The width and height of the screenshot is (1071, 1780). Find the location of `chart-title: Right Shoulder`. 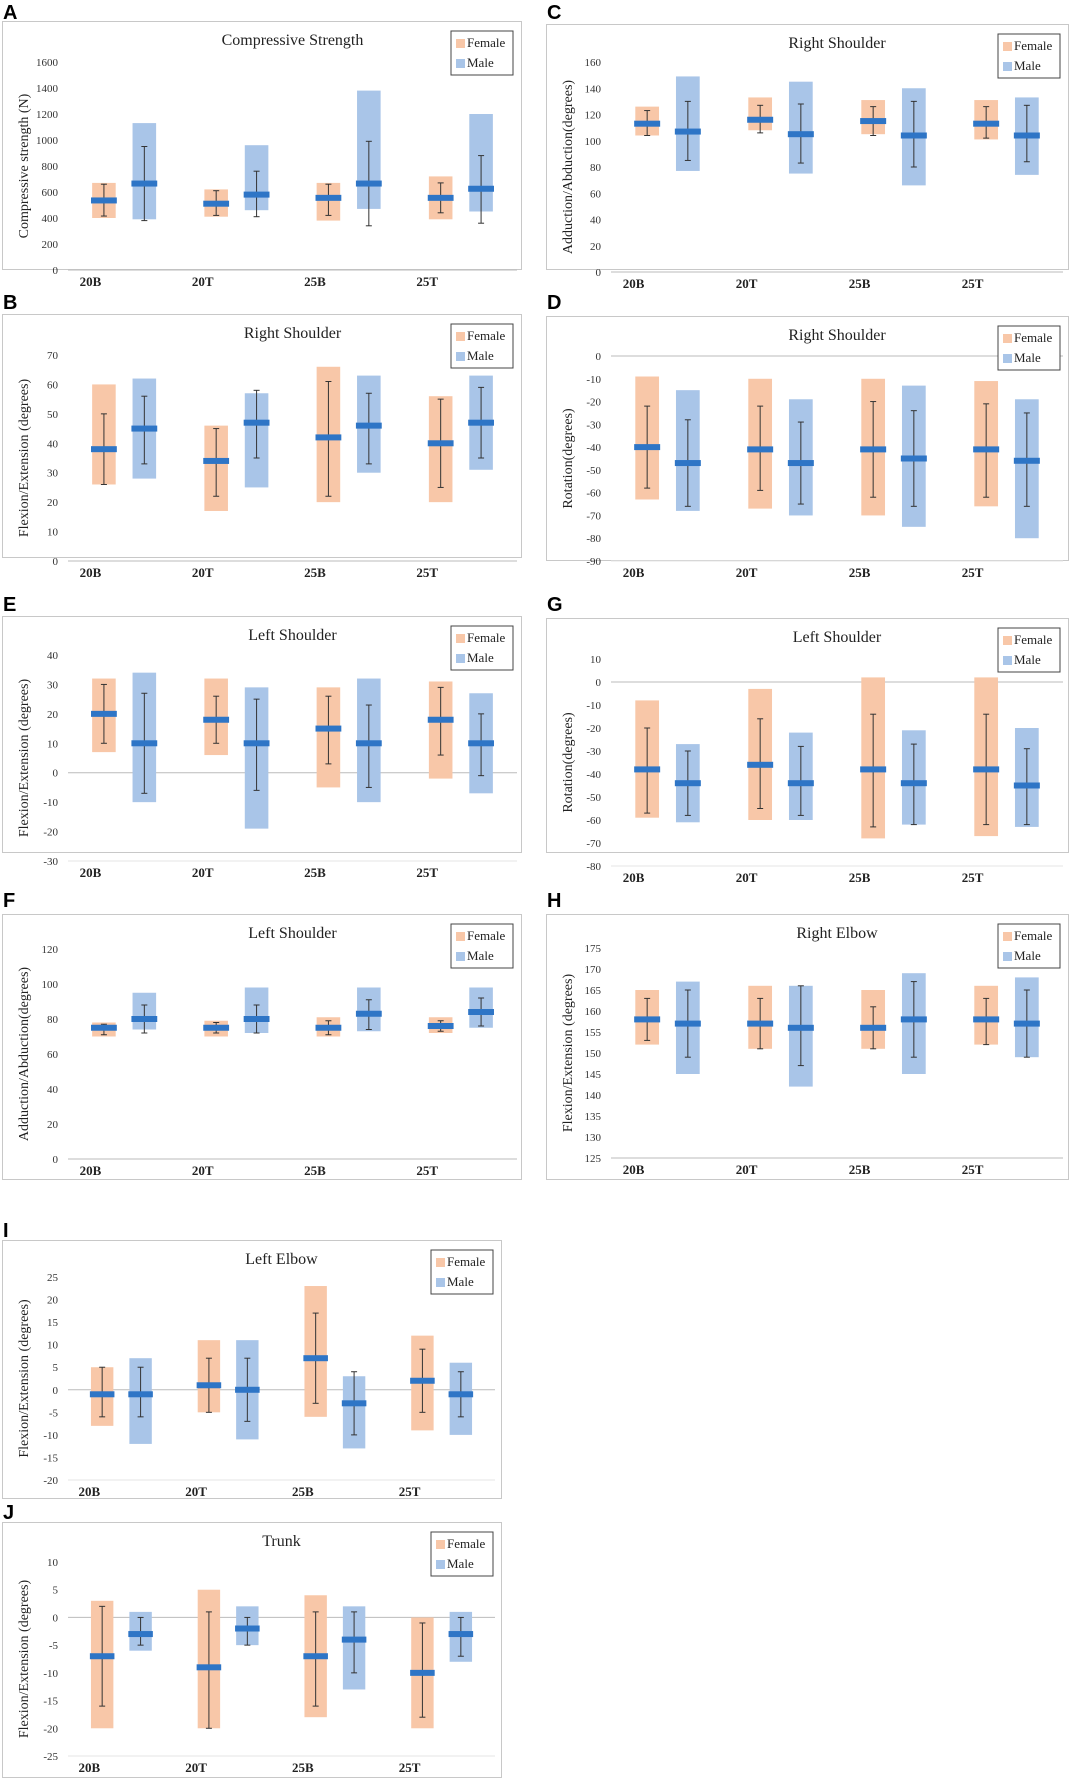

chart-title: Right Shoulder is located at coordinates (837, 43).